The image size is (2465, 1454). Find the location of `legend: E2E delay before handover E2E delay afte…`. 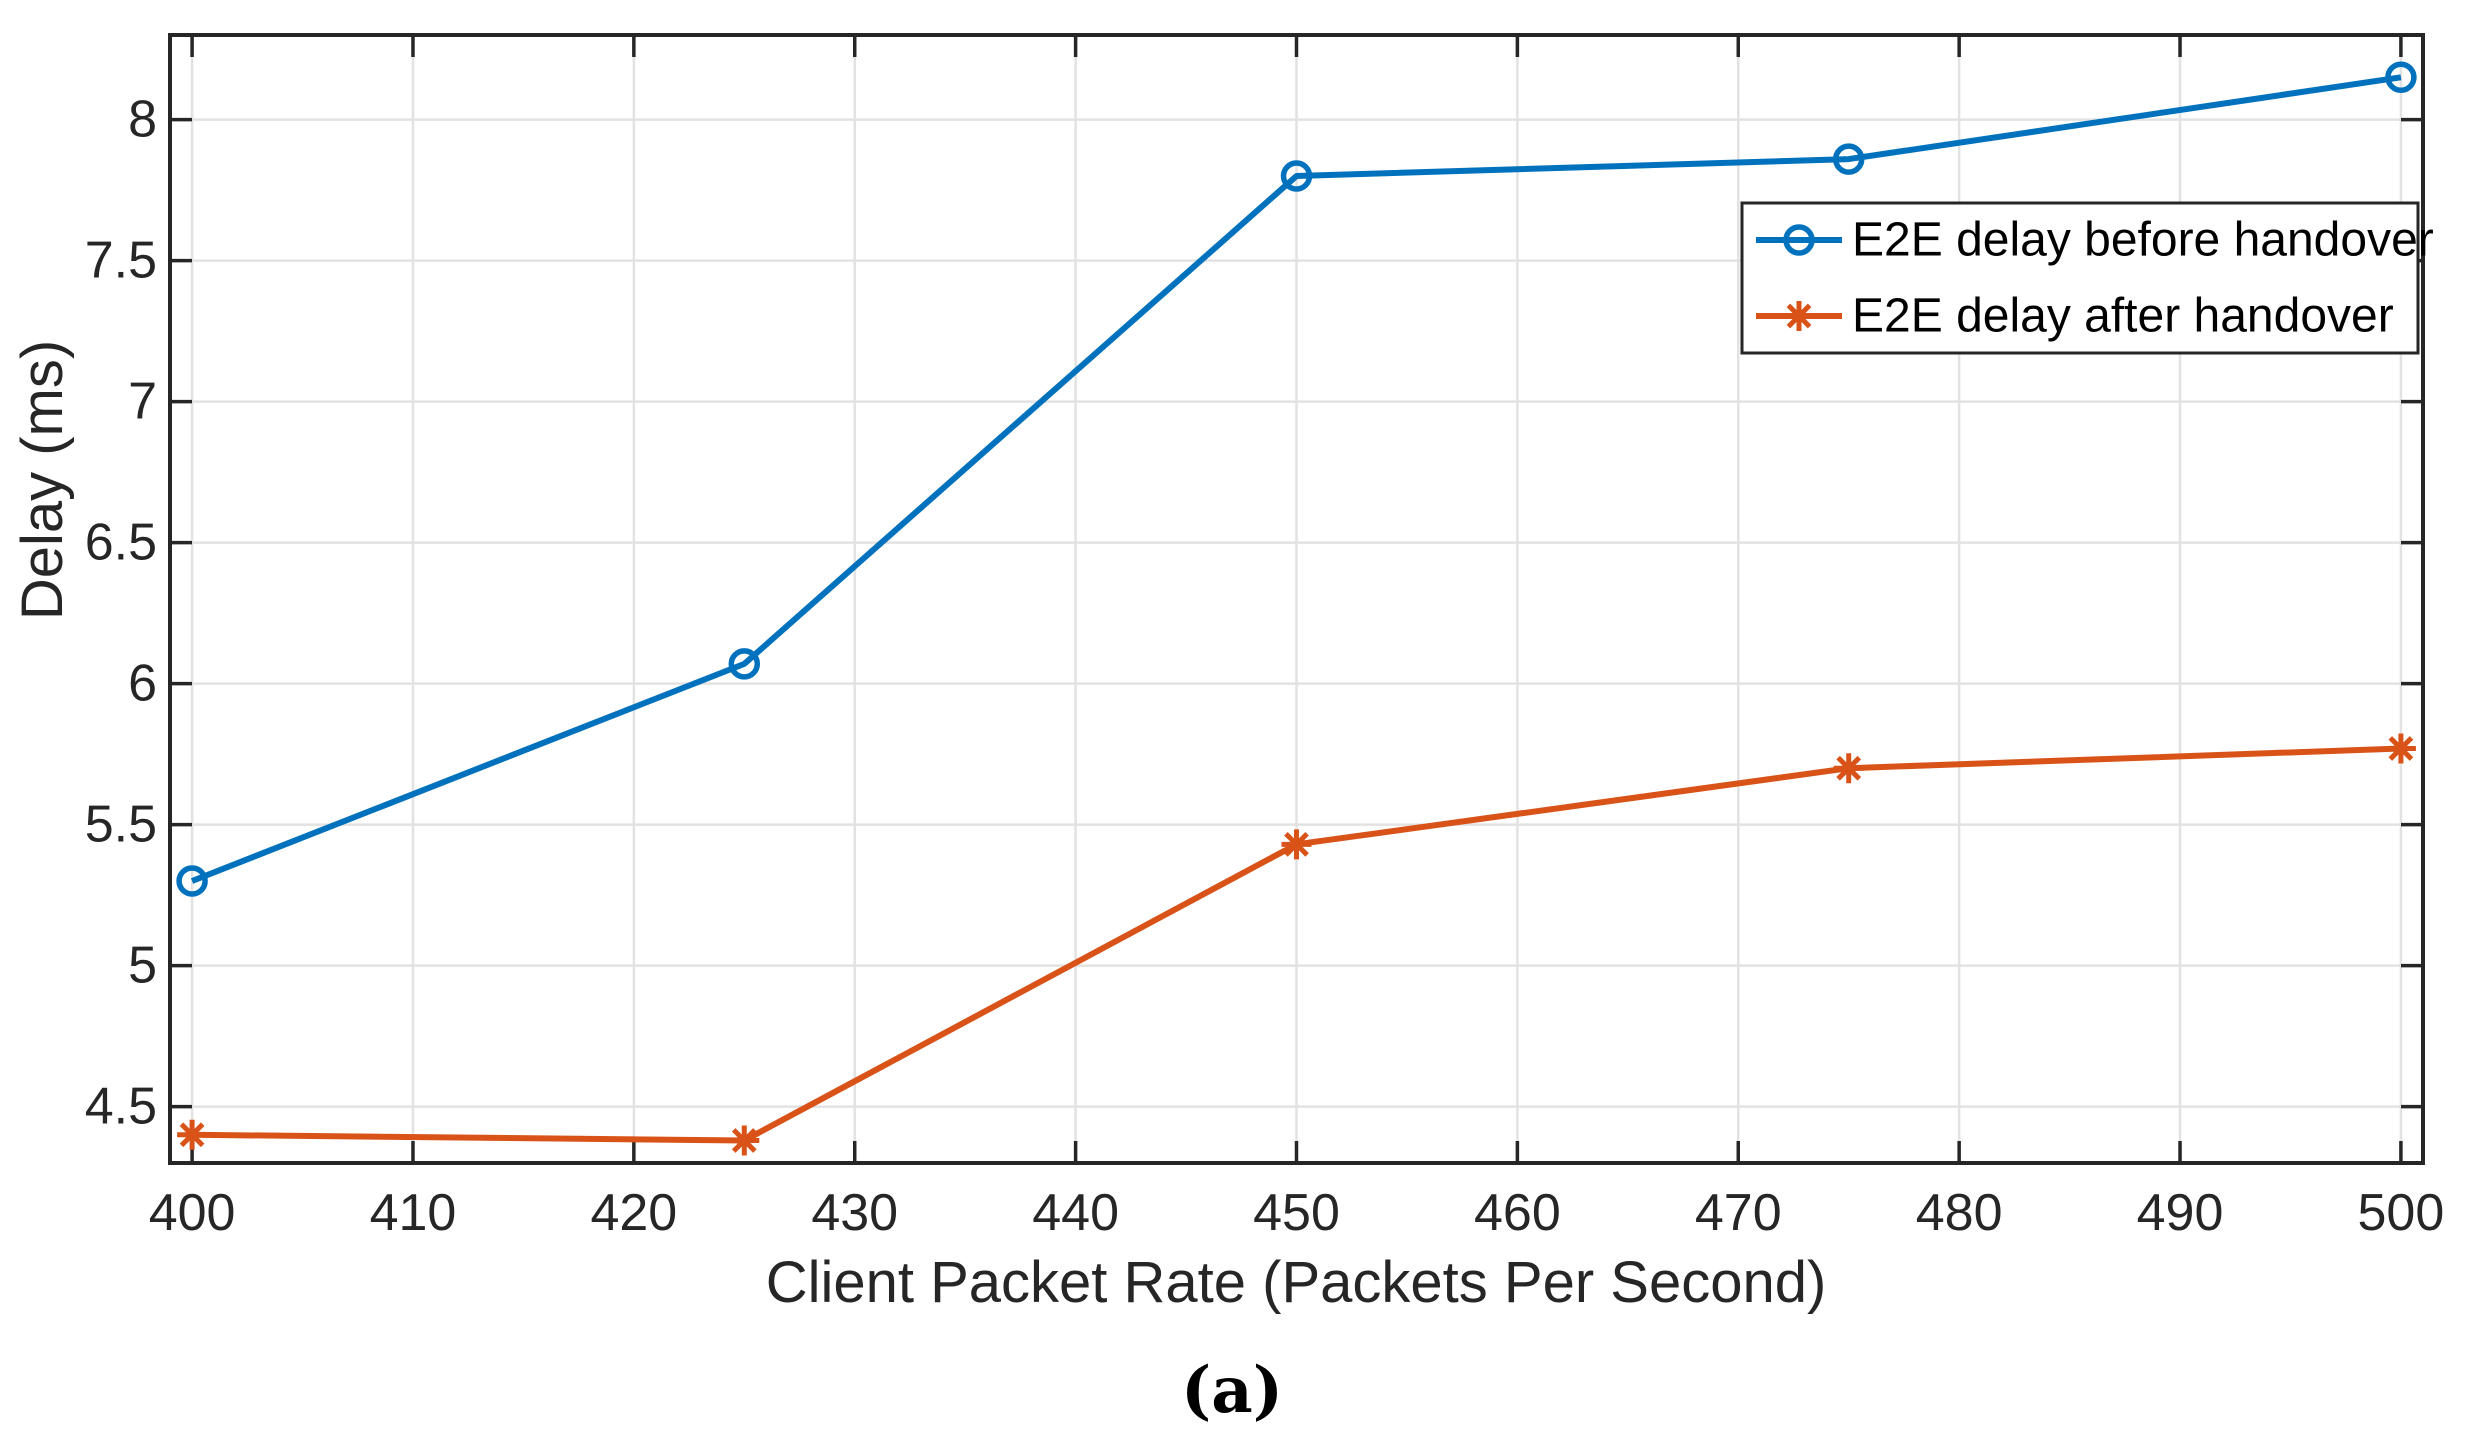

legend: E2E delay before handover E2E delay afte… is located at coordinates (2087, 278).